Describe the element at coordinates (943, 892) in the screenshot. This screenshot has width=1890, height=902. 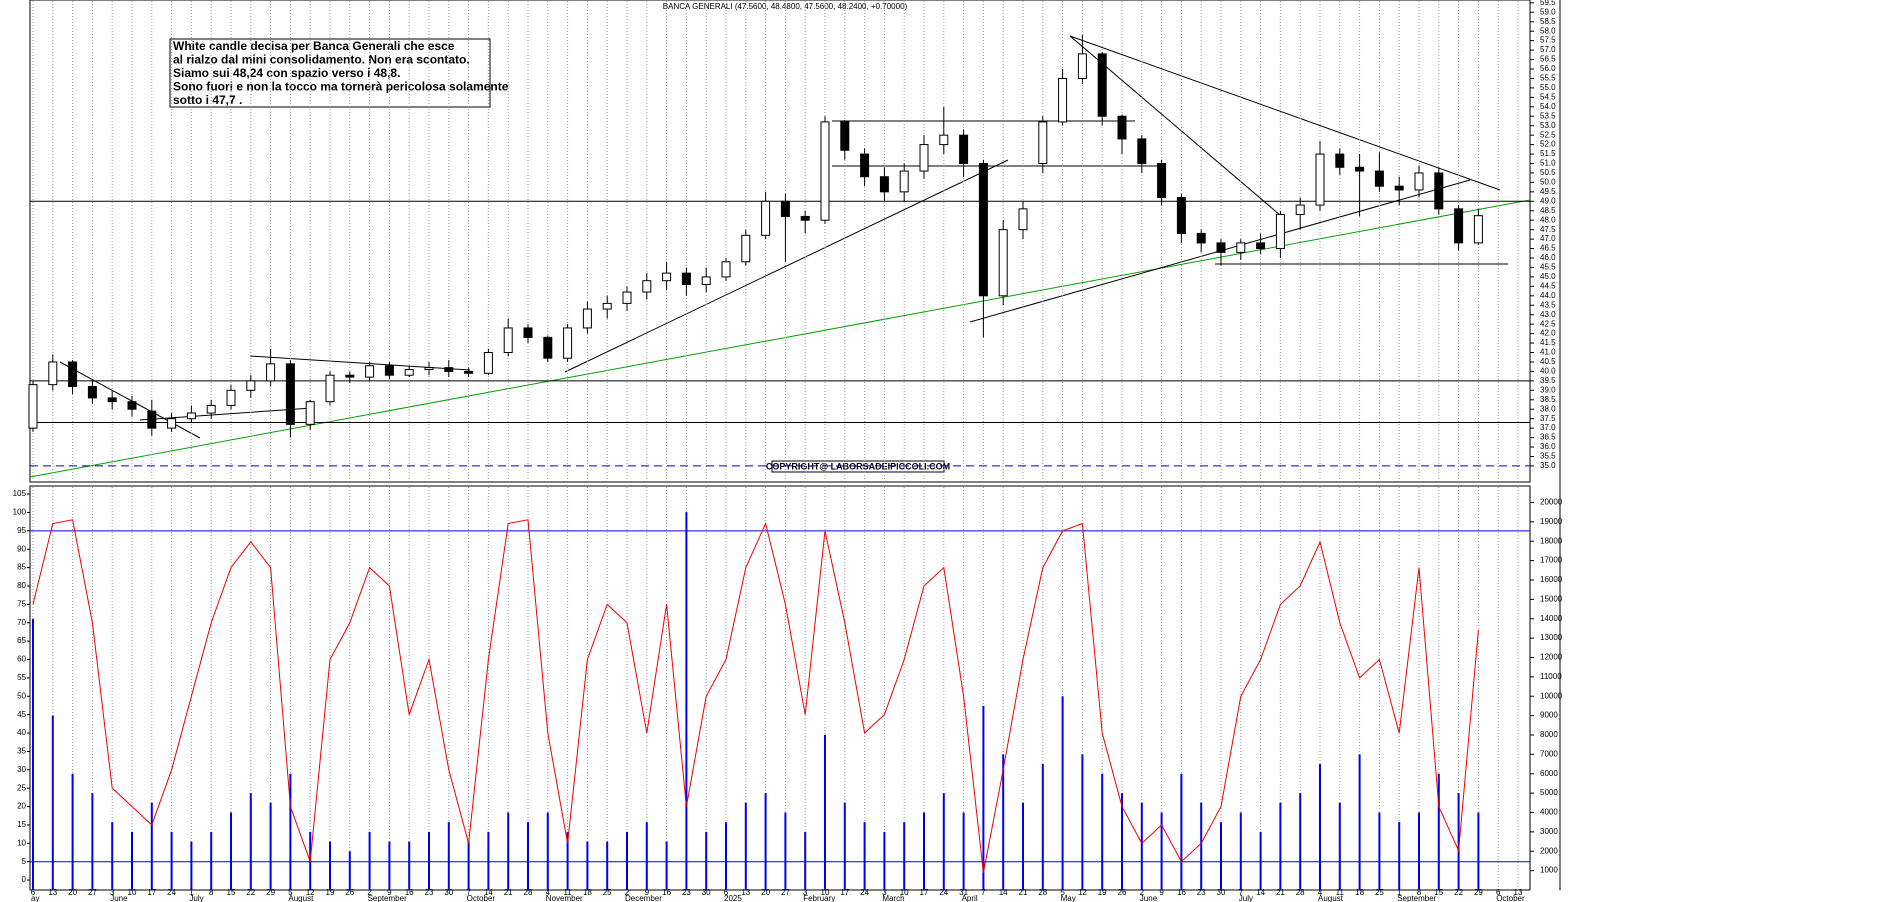
I see `x-tick-label: 24` at that location.